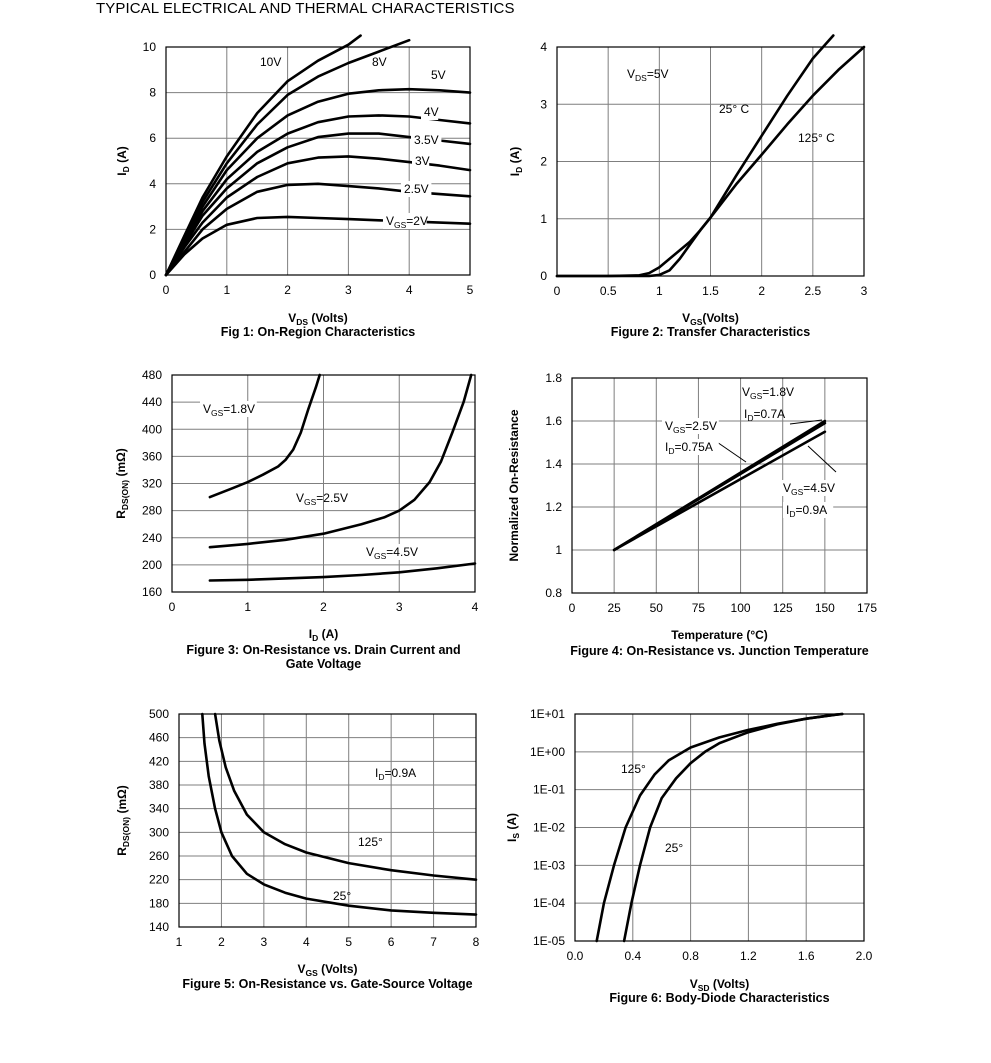  Describe the element at coordinates (549, 941) in the screenshot. I see `y-tick-label: 1E-05` at that location.